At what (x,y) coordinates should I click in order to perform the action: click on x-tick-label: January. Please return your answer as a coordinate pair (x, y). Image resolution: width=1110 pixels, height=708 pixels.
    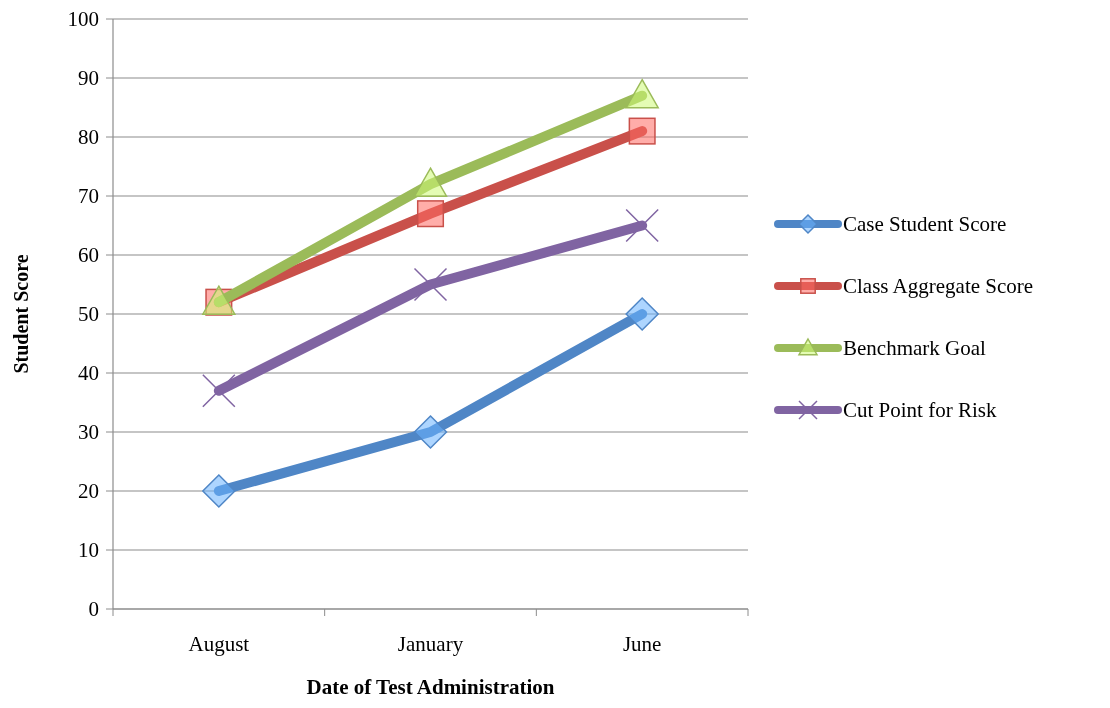
    Looking at the image, I should click on (430, 644).